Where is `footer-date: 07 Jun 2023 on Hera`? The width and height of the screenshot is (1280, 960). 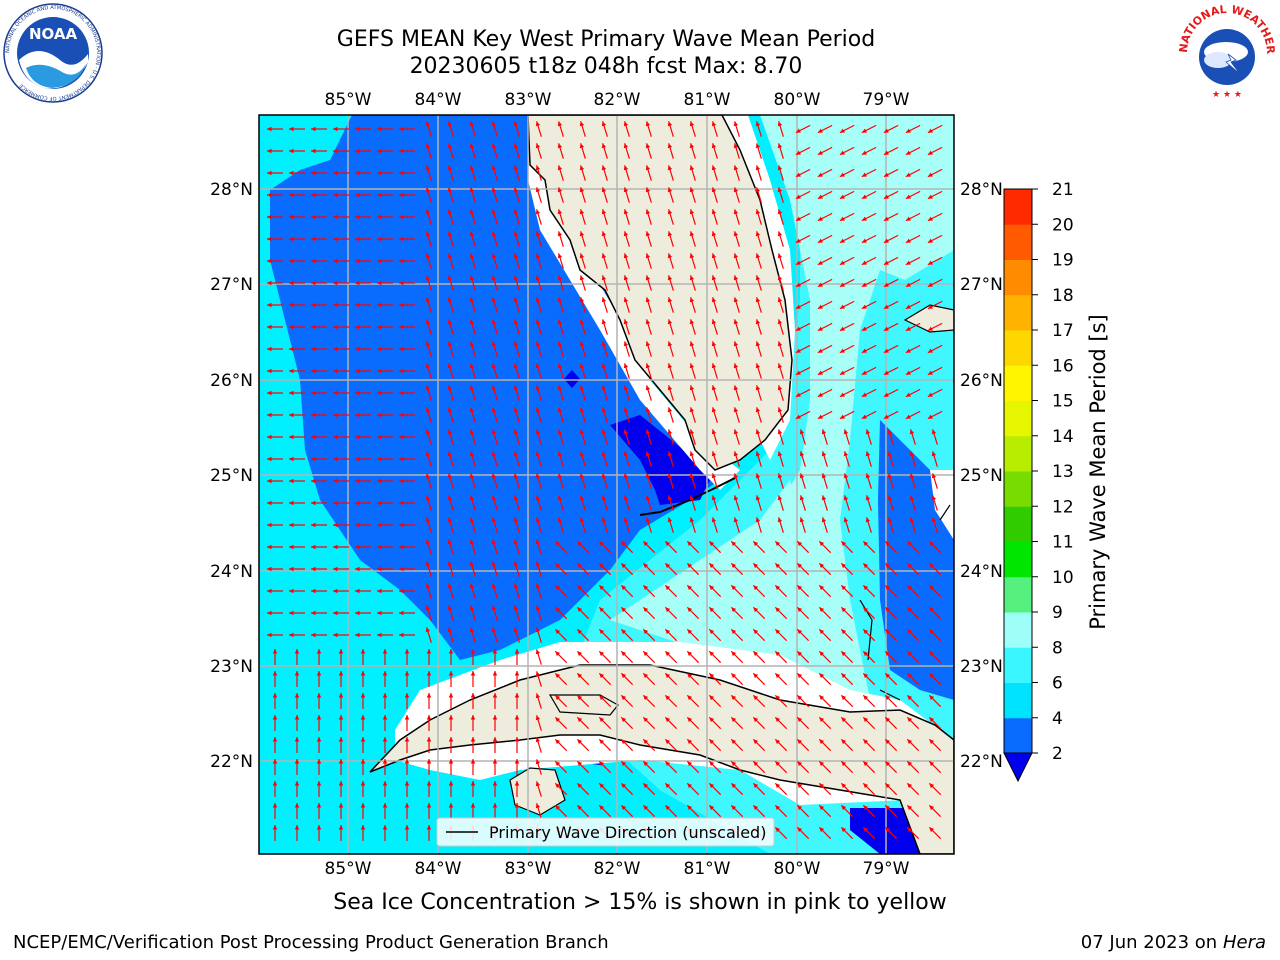 footer-date: 07 Jun 2023 on Hera is located at coordinates (1173, 942).